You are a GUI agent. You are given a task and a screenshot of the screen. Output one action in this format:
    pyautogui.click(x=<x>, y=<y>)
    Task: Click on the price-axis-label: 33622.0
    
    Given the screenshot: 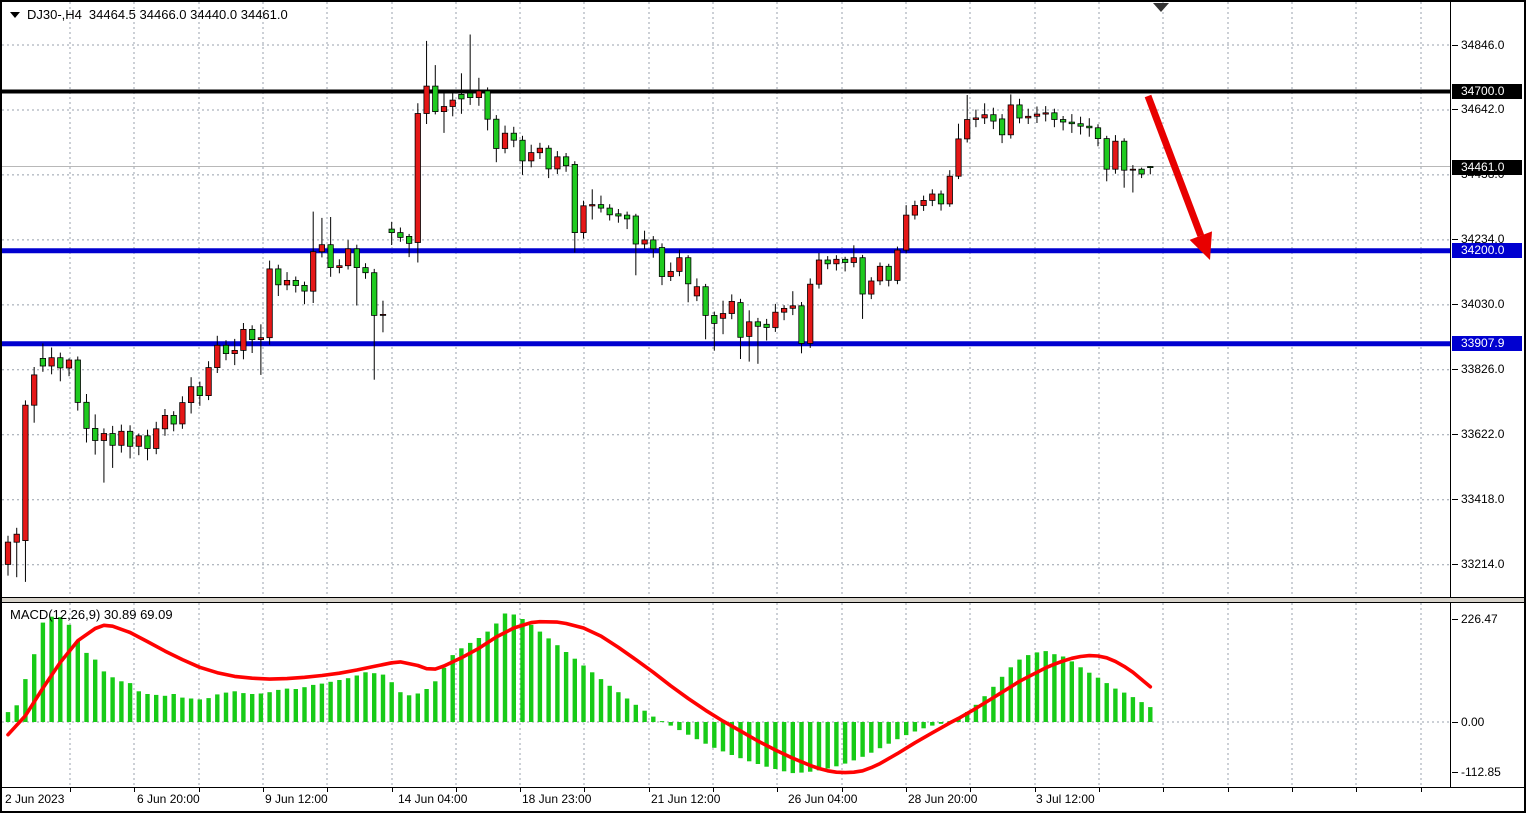 What is the action you would take?
    pyautogui.click(x=1478, y=434)
    